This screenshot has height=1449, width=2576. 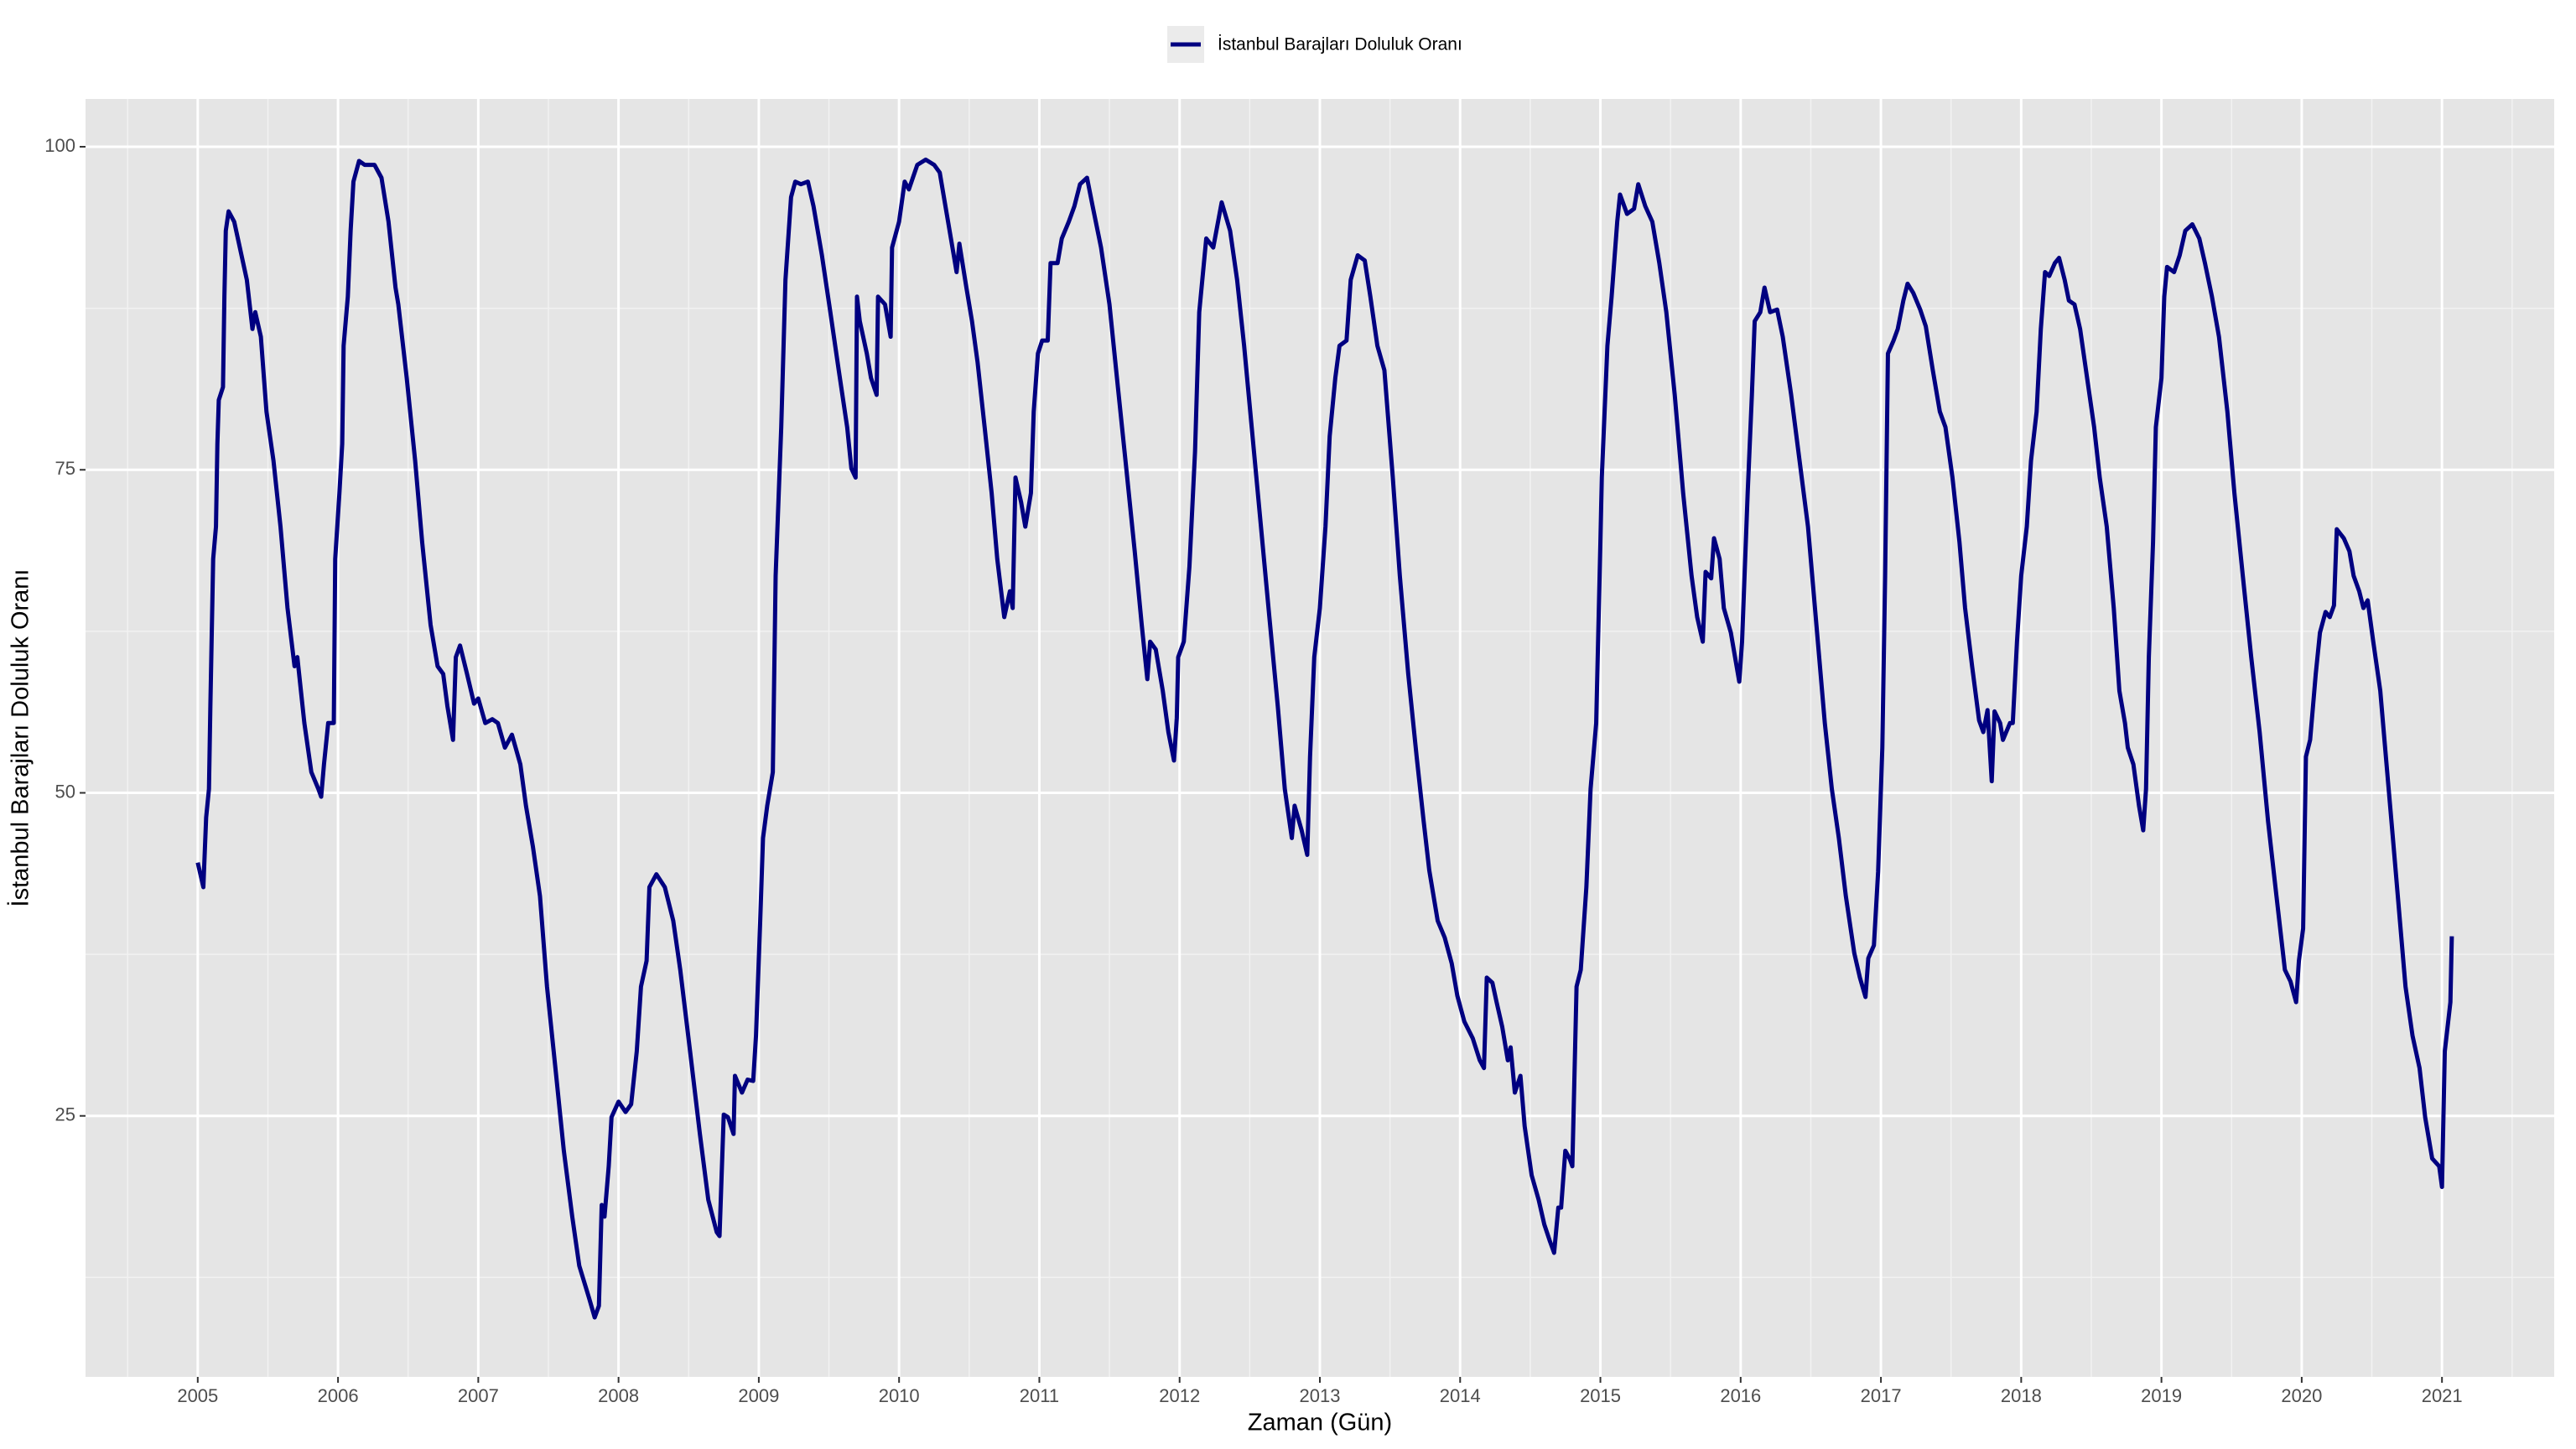 I want to click on x-tick-label: 2017, so click(x=1881, y=1395).